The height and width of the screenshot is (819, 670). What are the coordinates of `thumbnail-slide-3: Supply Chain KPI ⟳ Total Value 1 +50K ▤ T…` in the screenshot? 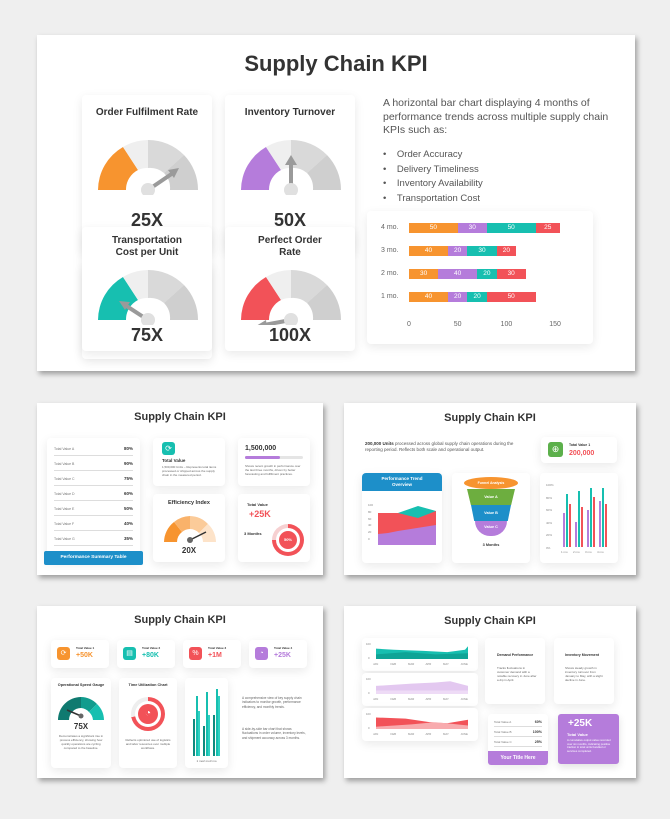 It's located at (180, 692).